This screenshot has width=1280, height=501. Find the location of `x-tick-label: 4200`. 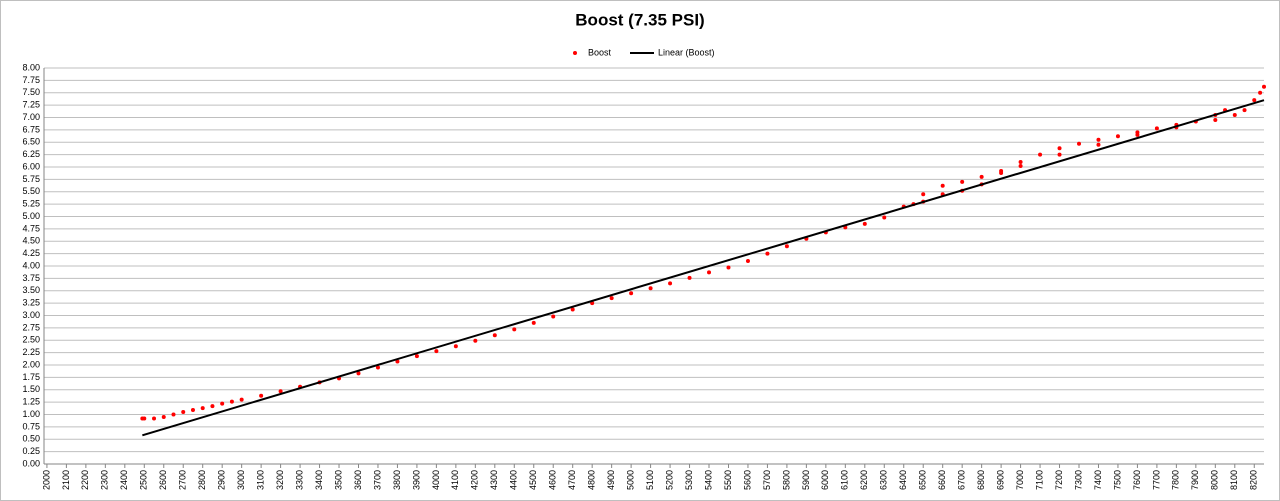

x-tick-label: 4200 is located at coordinates (475, 480).